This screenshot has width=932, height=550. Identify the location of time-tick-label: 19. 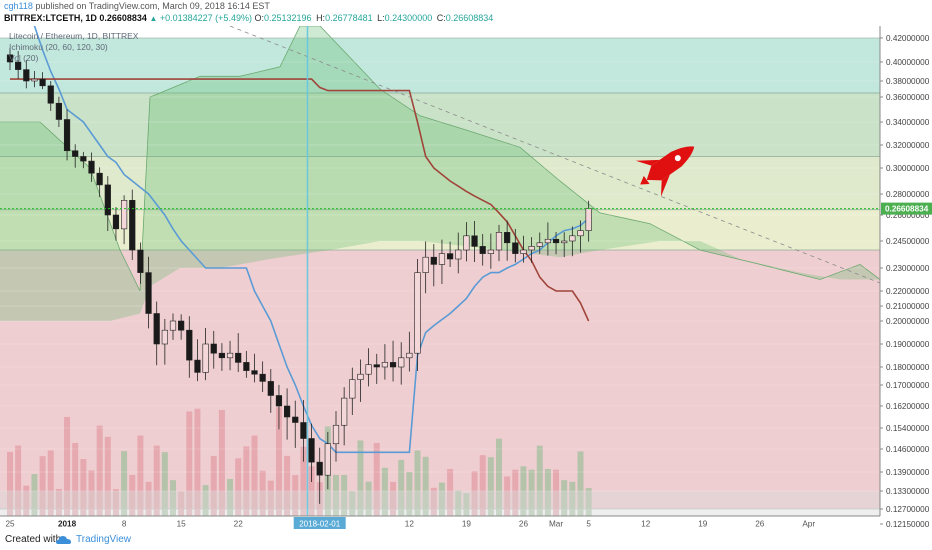
(467, 524).